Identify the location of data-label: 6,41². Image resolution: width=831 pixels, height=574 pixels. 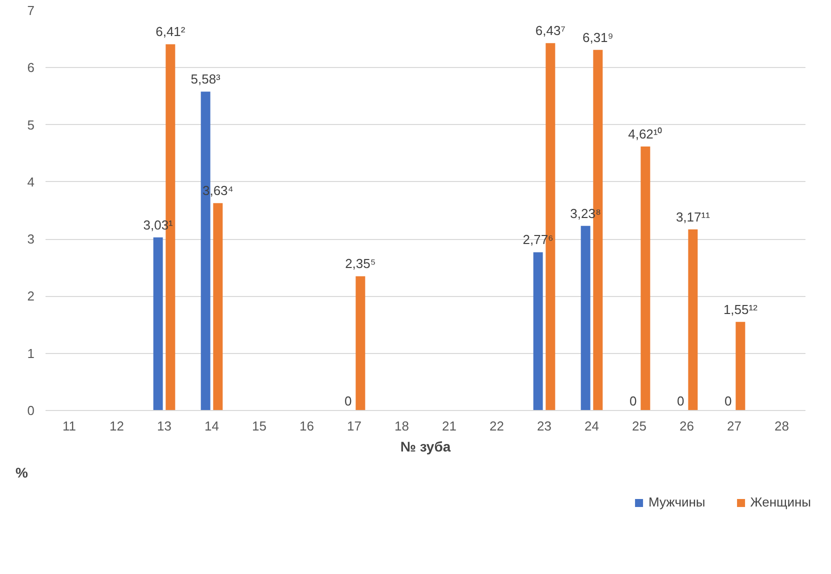
(171, 32).